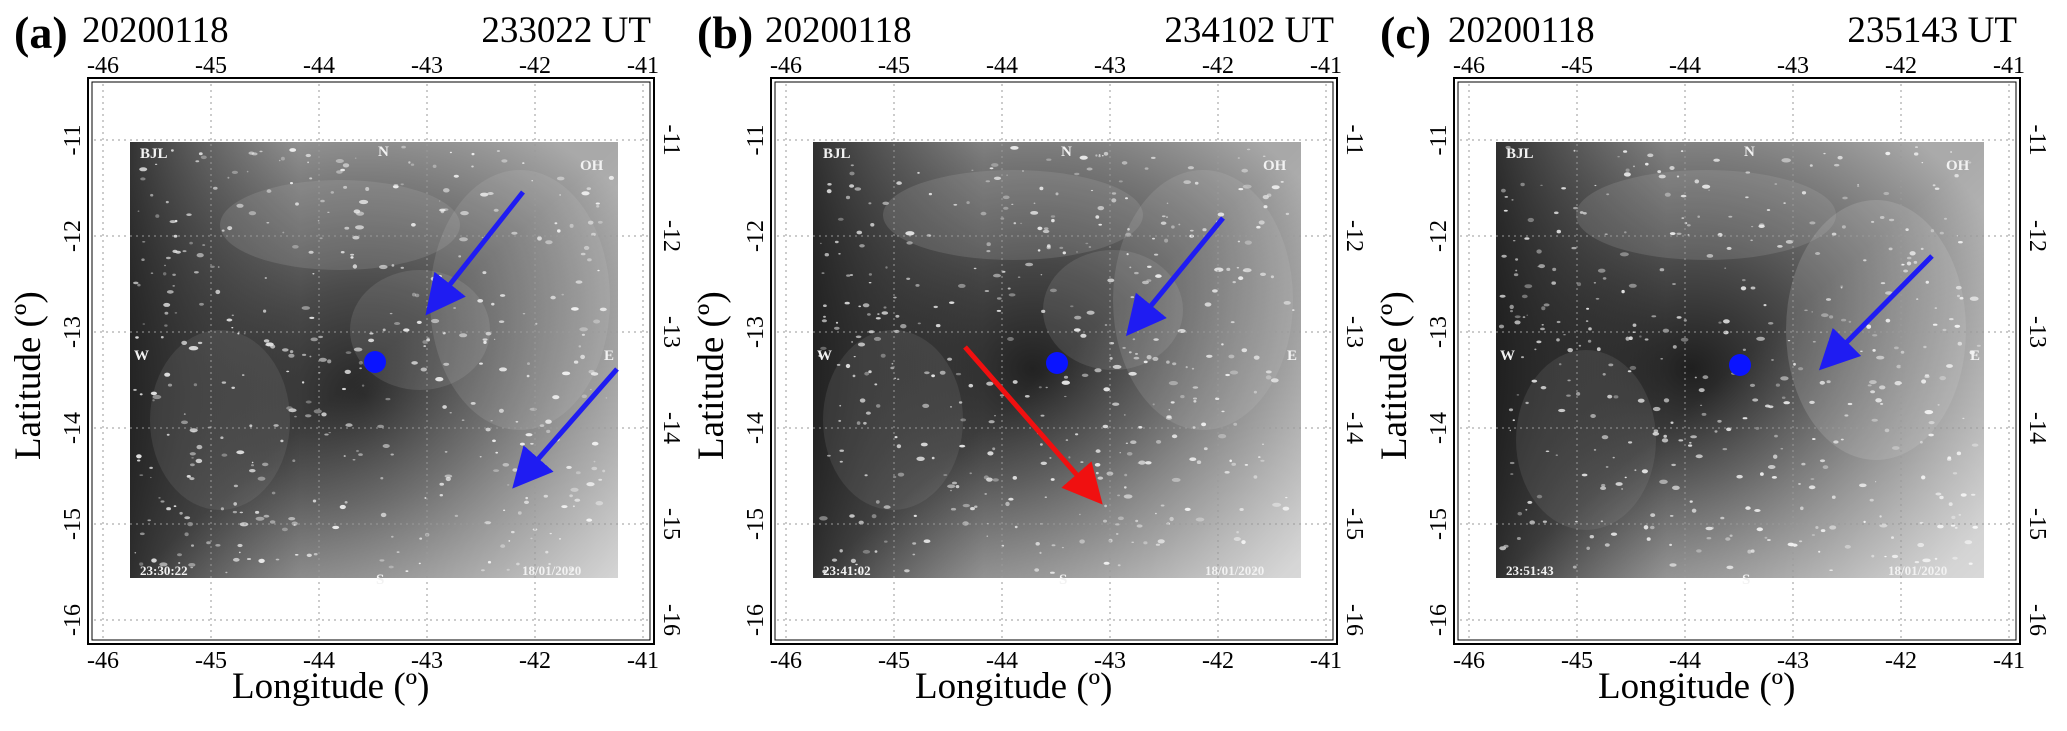 The height and width of the screenshot is (731, 2067). What do you see at coordinates (383, 152) in the screenshot?
I see `compass-north: N` at bounding box center [383, 152].